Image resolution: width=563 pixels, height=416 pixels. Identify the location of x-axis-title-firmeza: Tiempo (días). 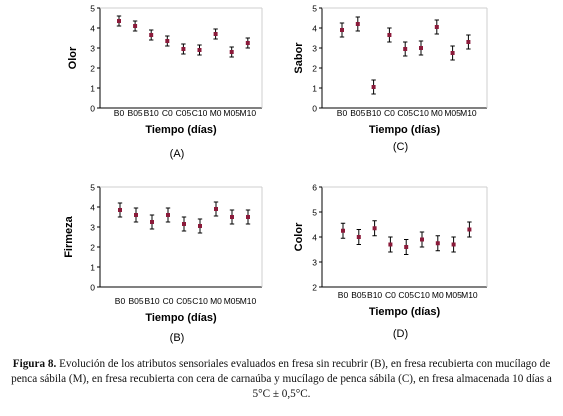
(181, 318).